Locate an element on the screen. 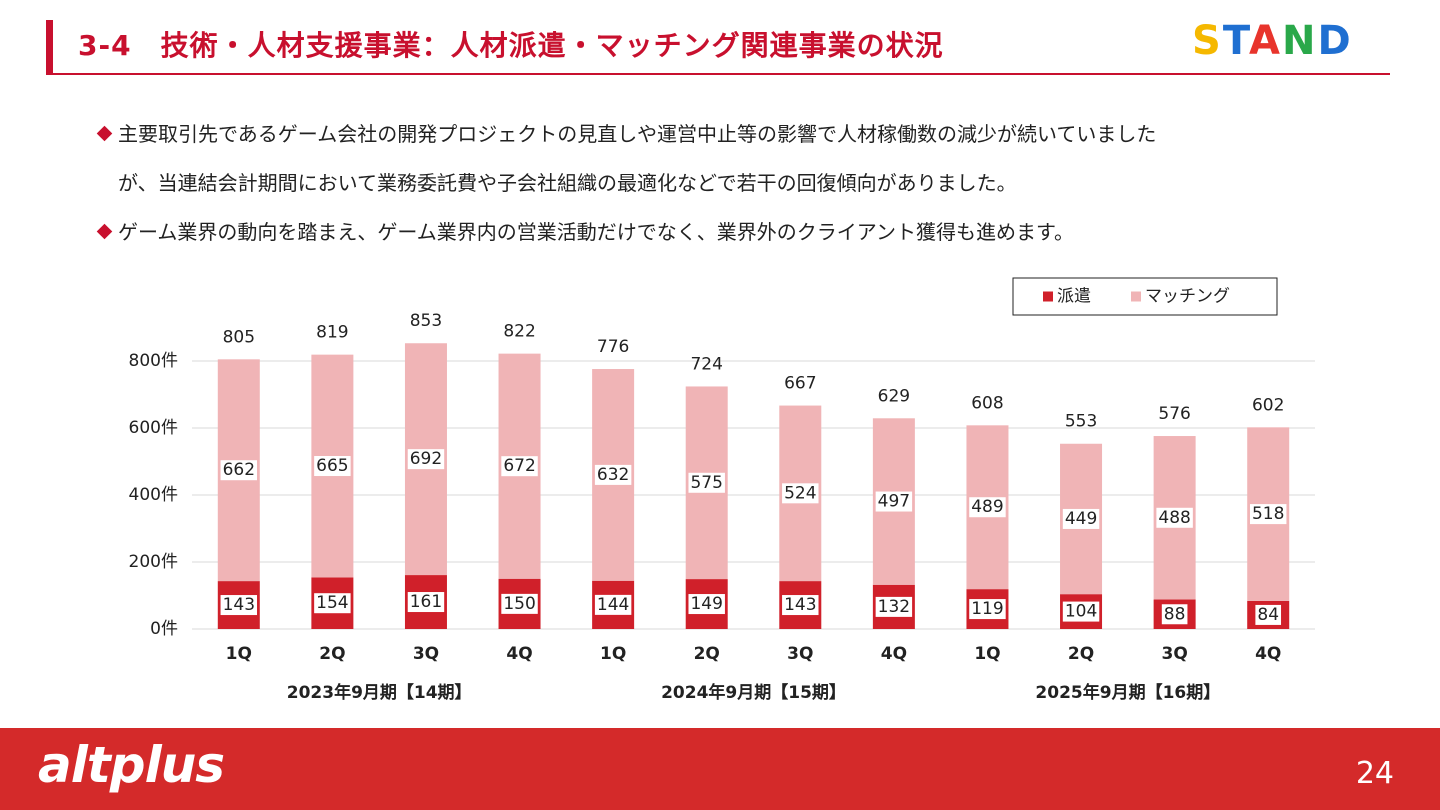 The image size is (1440, 810). value-label: 88 is located at coordinates (1174, 614).